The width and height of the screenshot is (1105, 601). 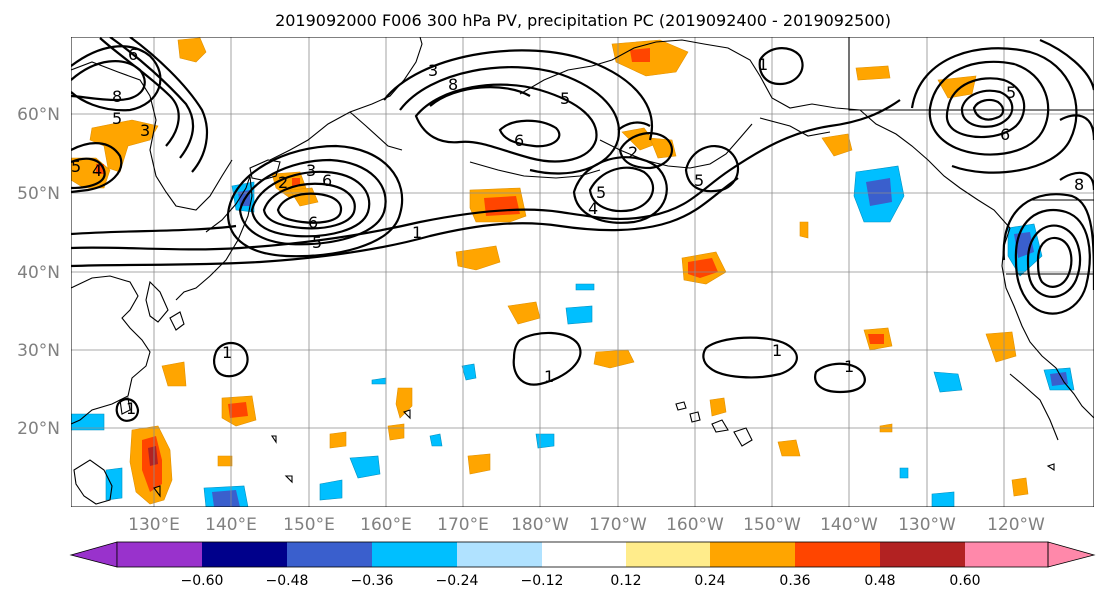 What do you see at coordinates (38, 351) in the screenshot?
I see `lat-label: 30°N` at bounding box center [38, 351].